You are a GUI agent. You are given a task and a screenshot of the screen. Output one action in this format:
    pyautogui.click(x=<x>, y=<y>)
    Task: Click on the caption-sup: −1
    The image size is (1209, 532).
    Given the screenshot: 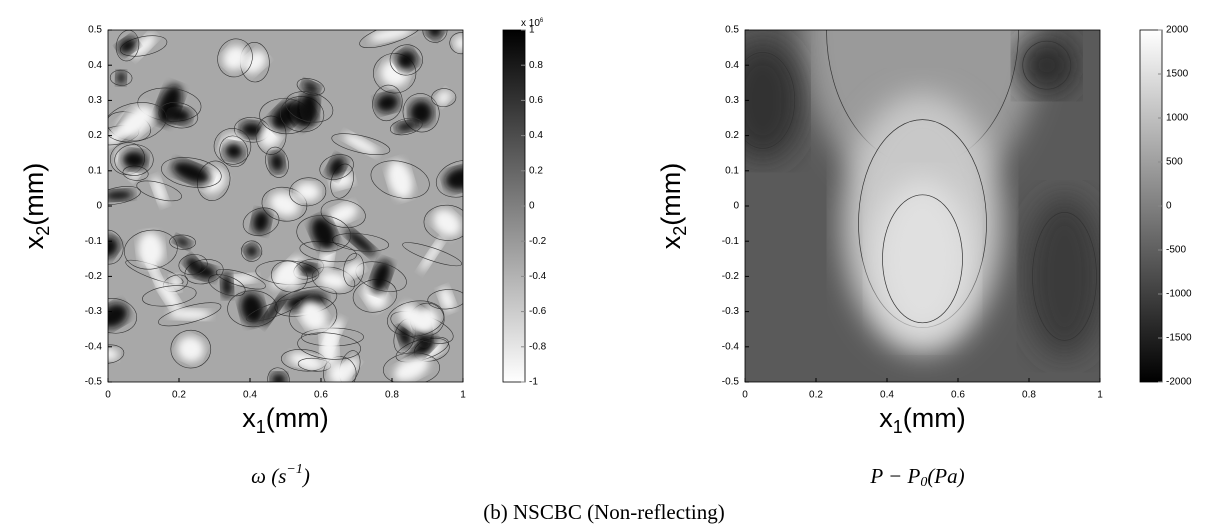 What is the action you would take?
    pyautogui.click(x=294, y=469)
    